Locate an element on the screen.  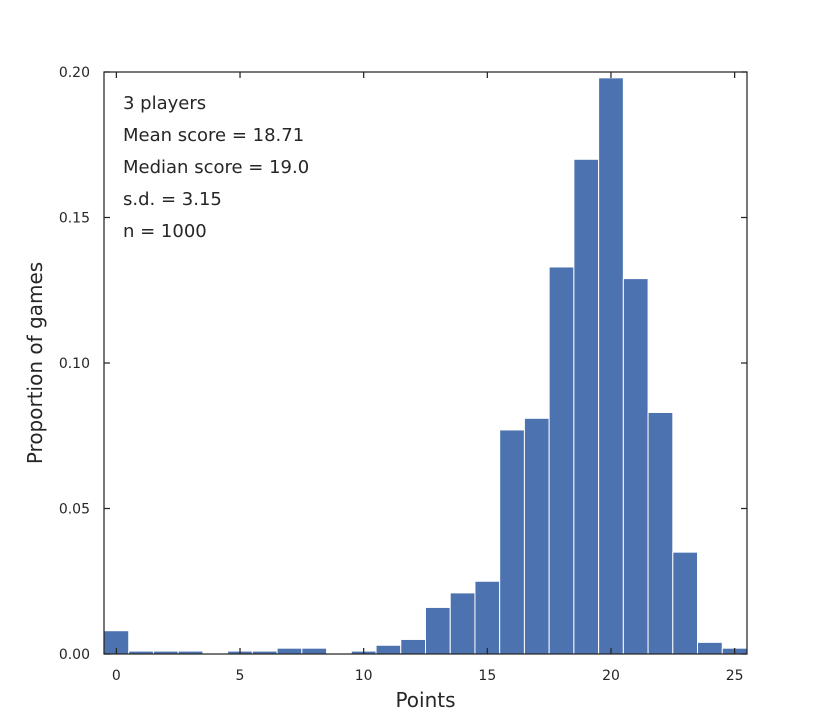
x-axis-title: Points is located at coordinates (425, 700).